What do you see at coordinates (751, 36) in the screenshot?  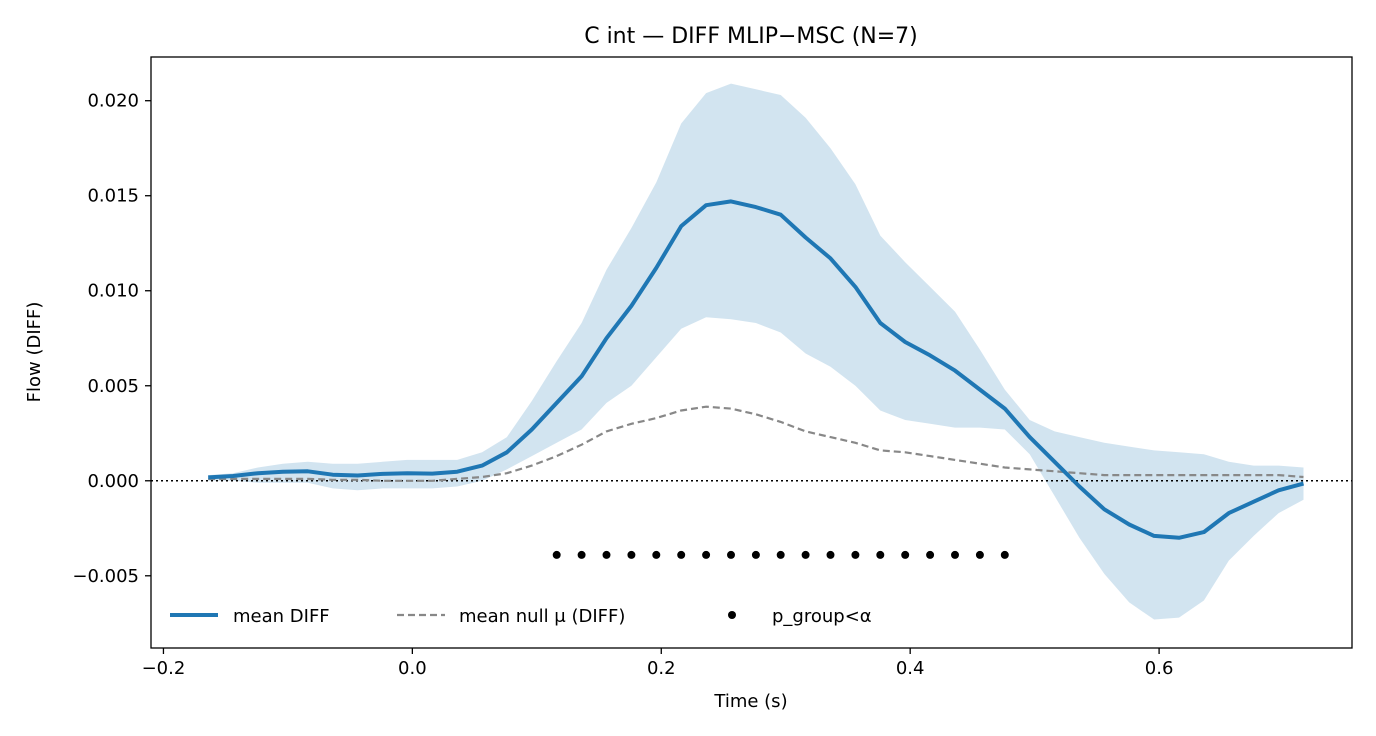 I see `chart-title: C int — DIFF MLIP−MSC (N=7)` at bounding box center [751, 36].